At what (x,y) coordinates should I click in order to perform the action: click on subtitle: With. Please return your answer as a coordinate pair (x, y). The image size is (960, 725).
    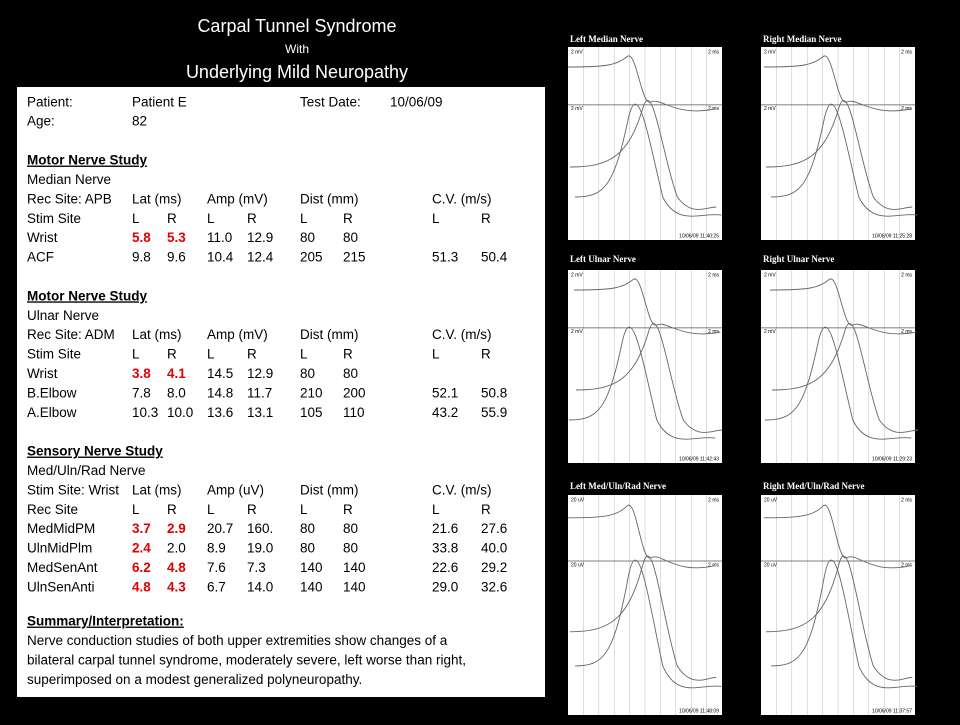
    Looking at the image, I should click on (297, 49).